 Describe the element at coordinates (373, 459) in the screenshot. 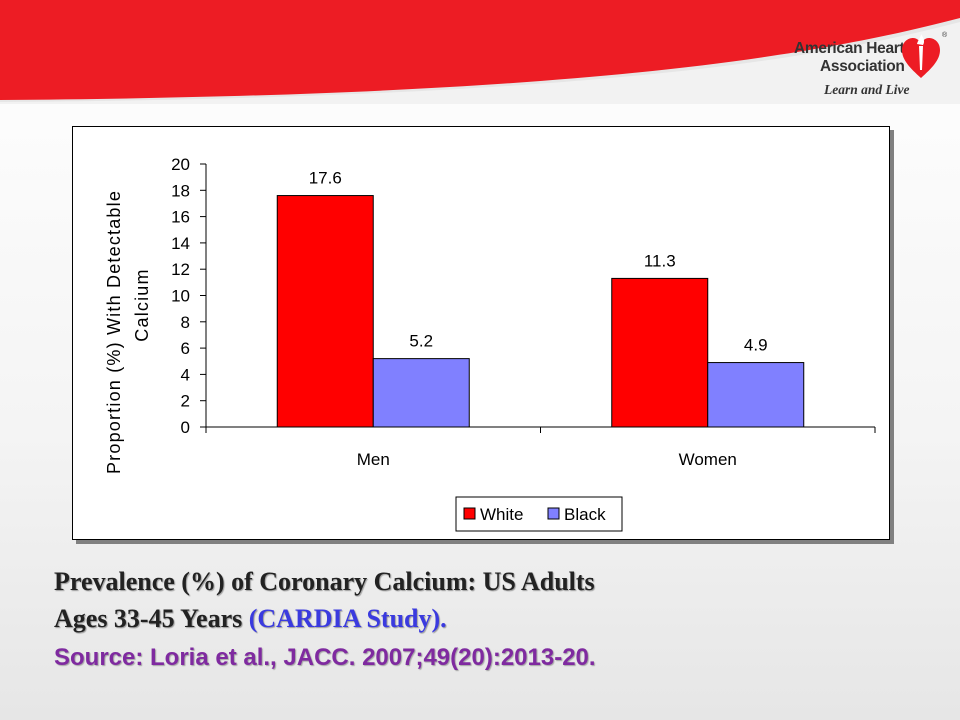

I see `x-tick-label: Men` at that location.